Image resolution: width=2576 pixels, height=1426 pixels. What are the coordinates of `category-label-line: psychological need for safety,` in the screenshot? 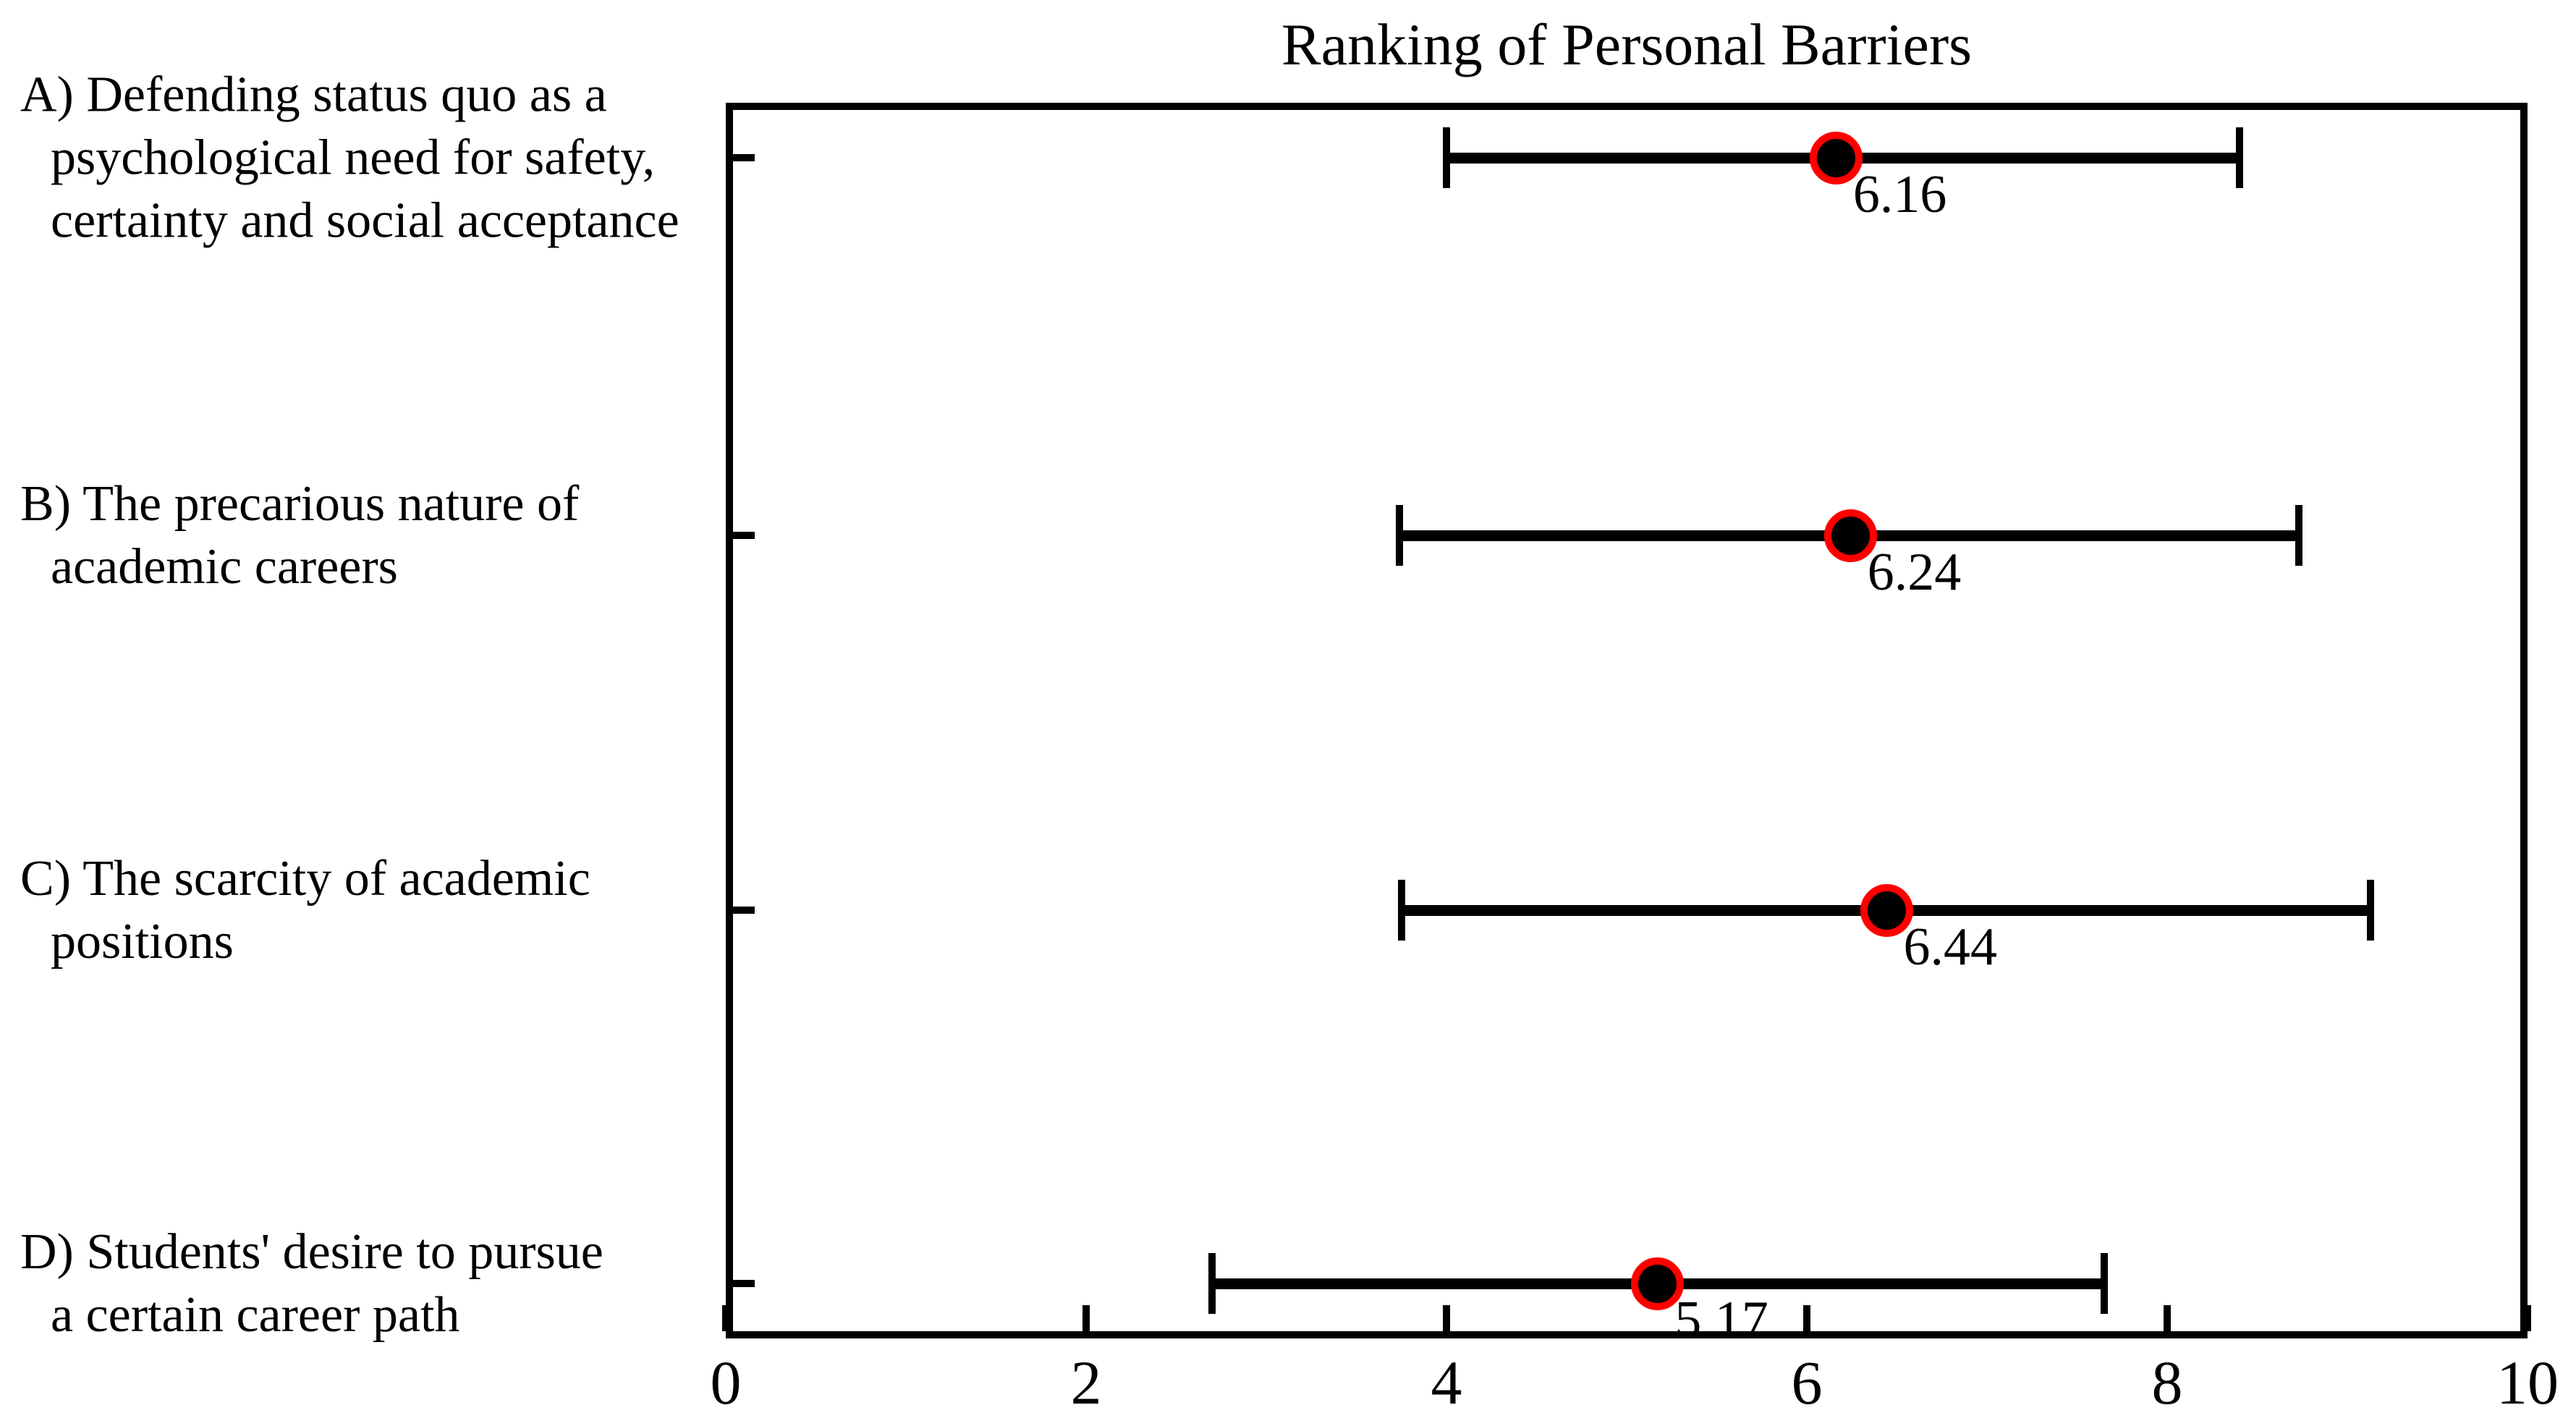 It's located at (353, 158).